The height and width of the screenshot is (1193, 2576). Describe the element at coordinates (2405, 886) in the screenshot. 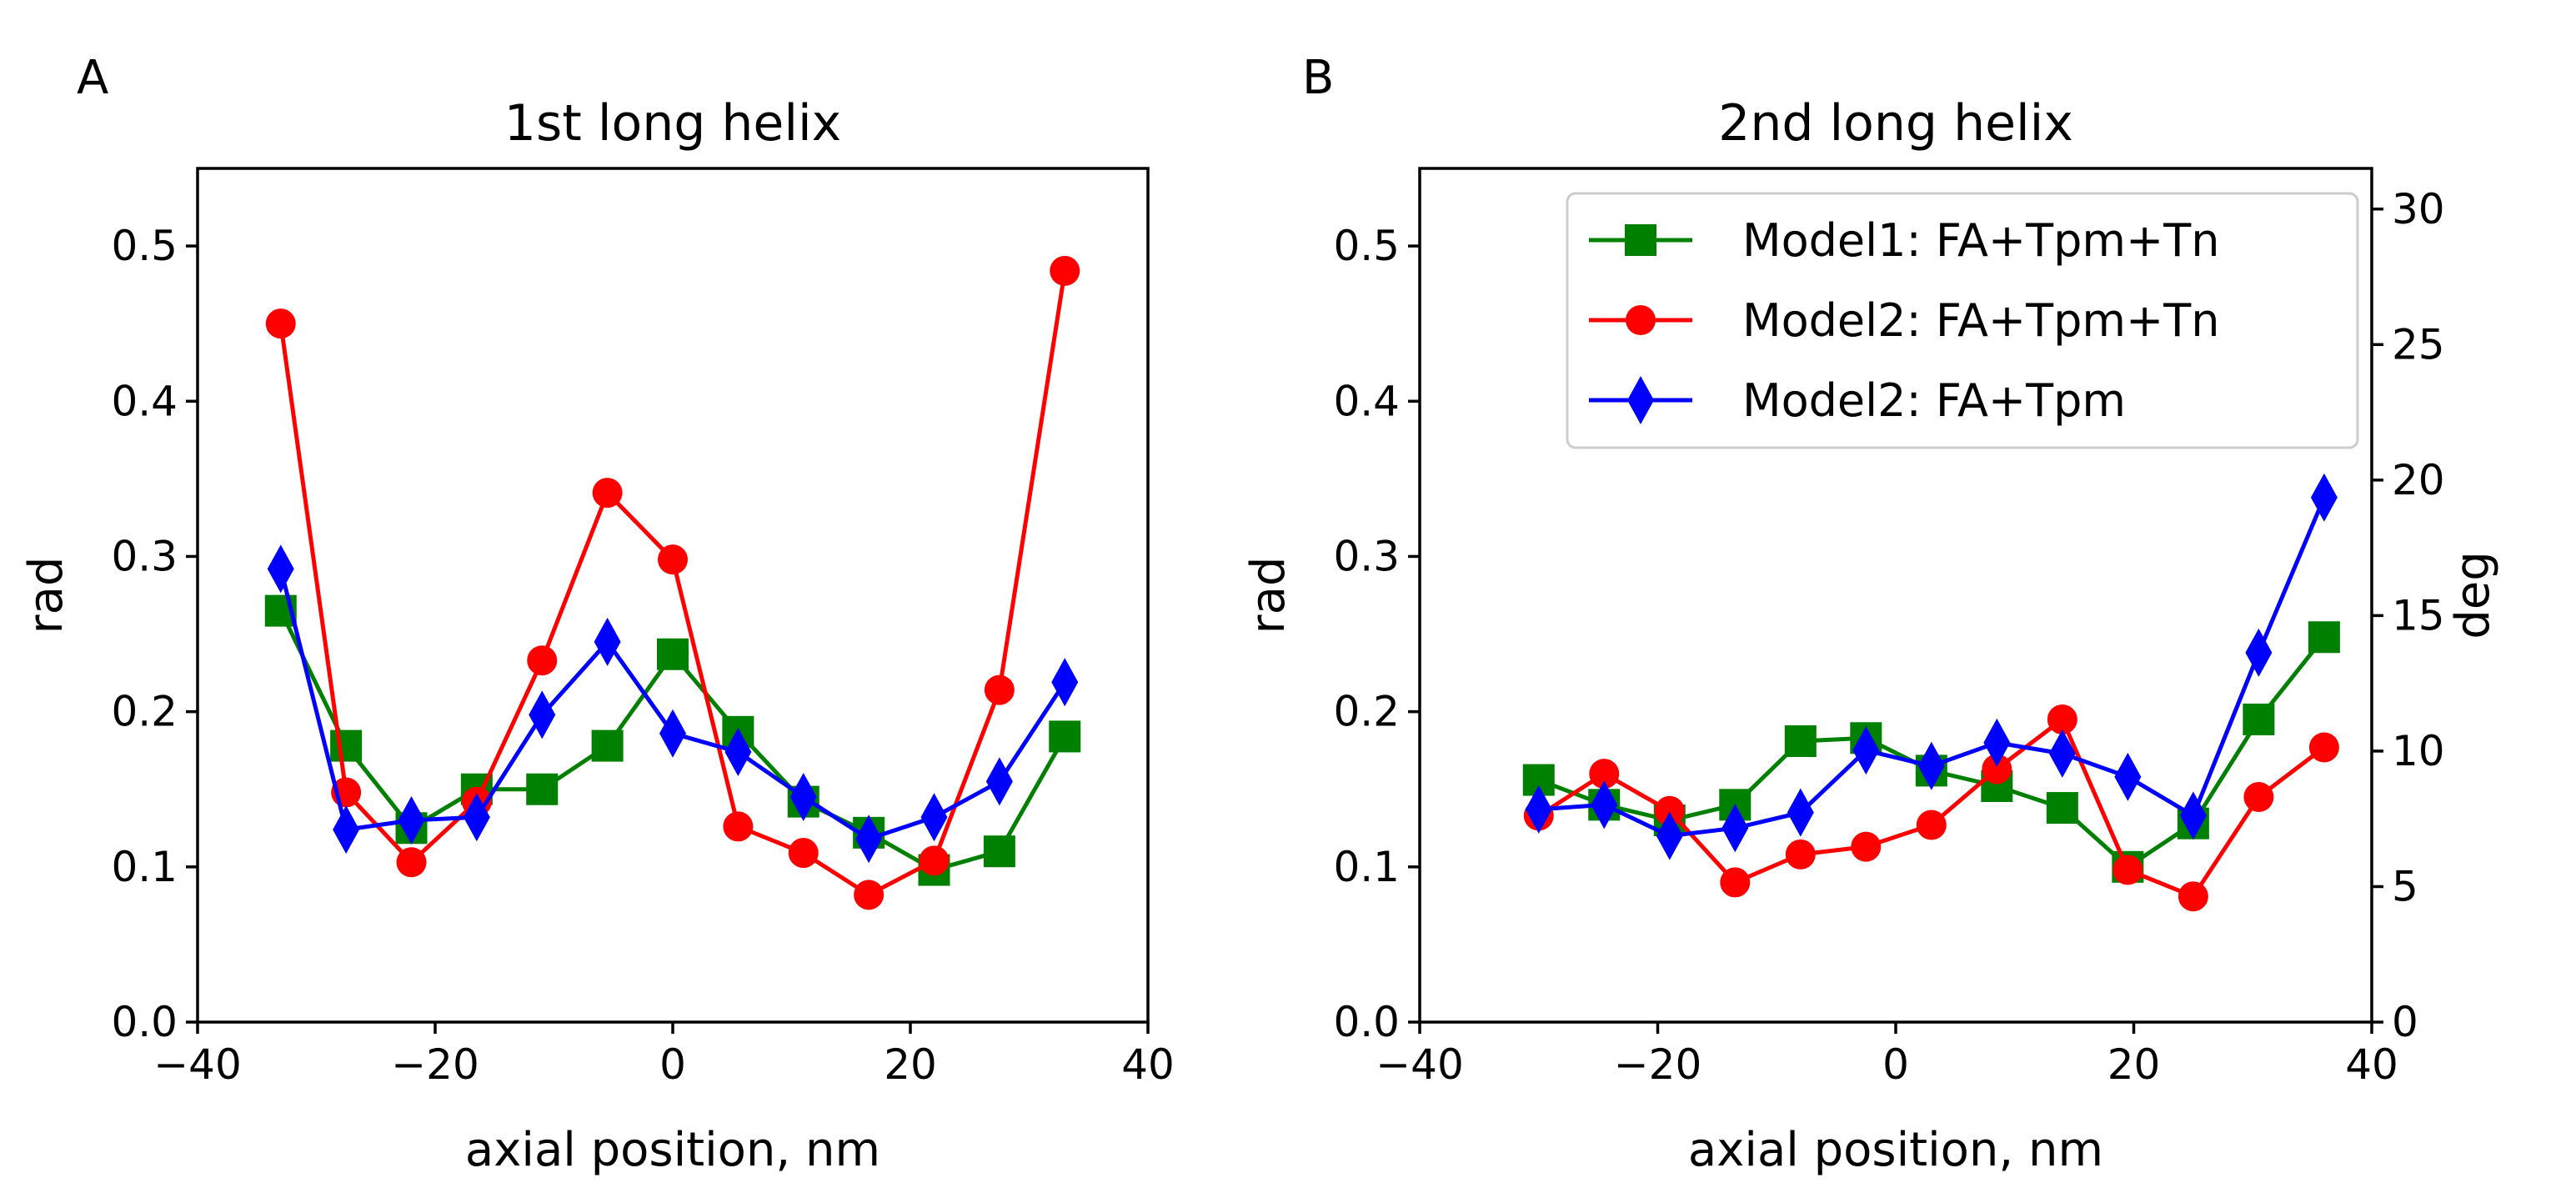

I see `y2-tick-label: 5` at that location.